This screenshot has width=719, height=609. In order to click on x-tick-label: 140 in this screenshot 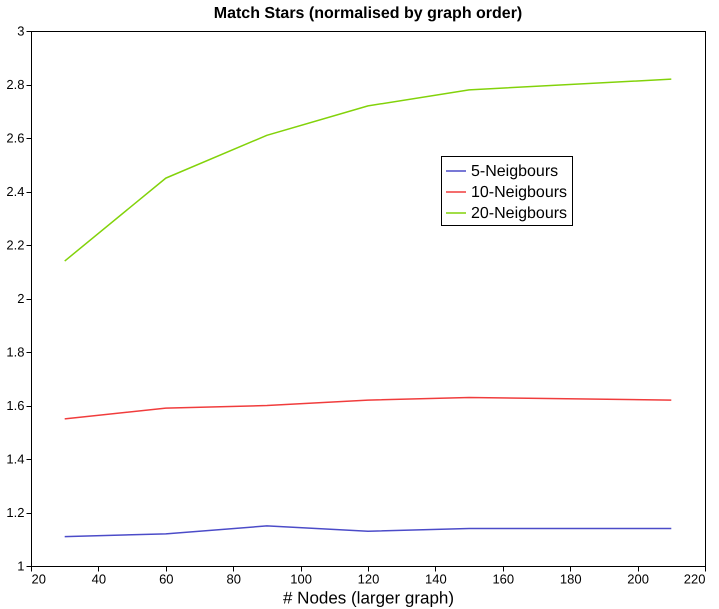, I will do `click(436, 579)`.